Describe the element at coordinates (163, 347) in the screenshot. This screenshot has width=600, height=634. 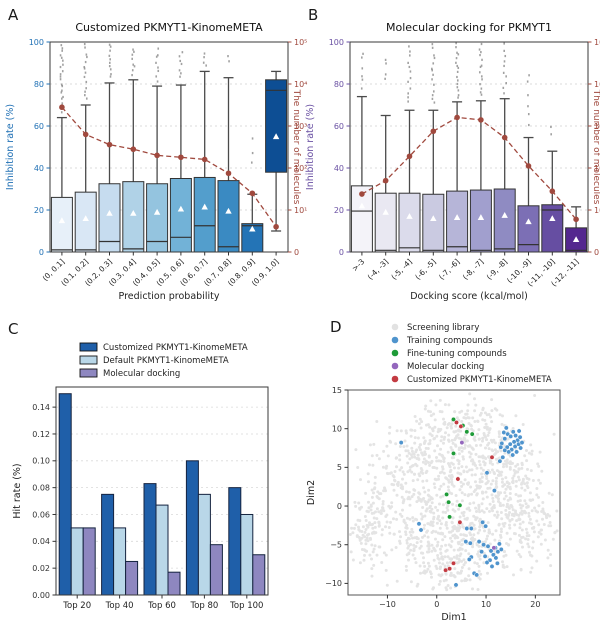
I see `legend-item: Customized PKMYT1-KinomeMETA` at that location.